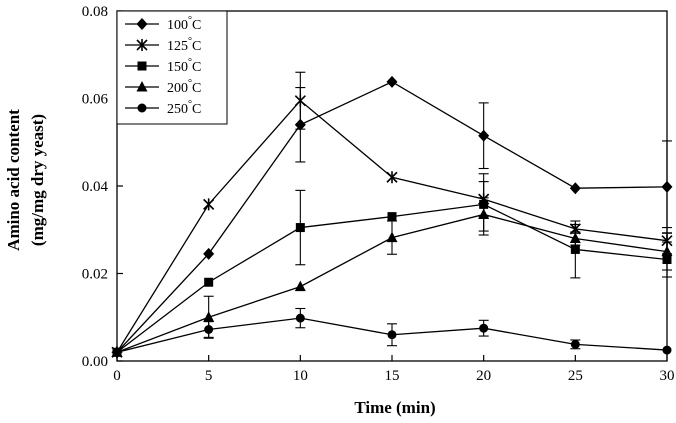 This screenshot has height=423, width=676. I want to click on x-tick-label: 20, so click(483, 376).